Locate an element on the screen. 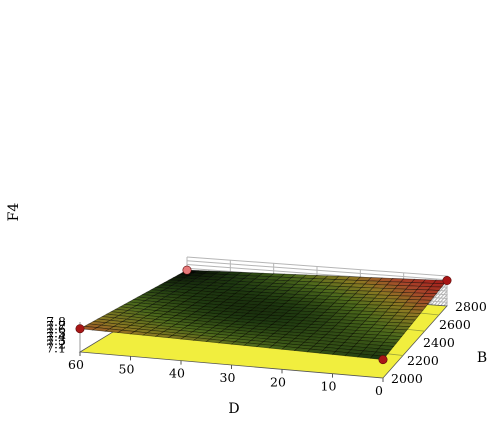 The image size is (500, 427). z-tick-label: 7.2 is located at coordinates (56, 344).